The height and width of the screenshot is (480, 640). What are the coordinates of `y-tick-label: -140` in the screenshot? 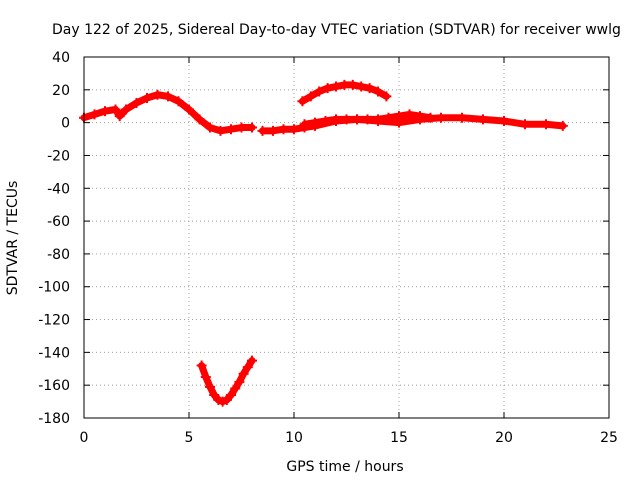 It's located at (54, 353).